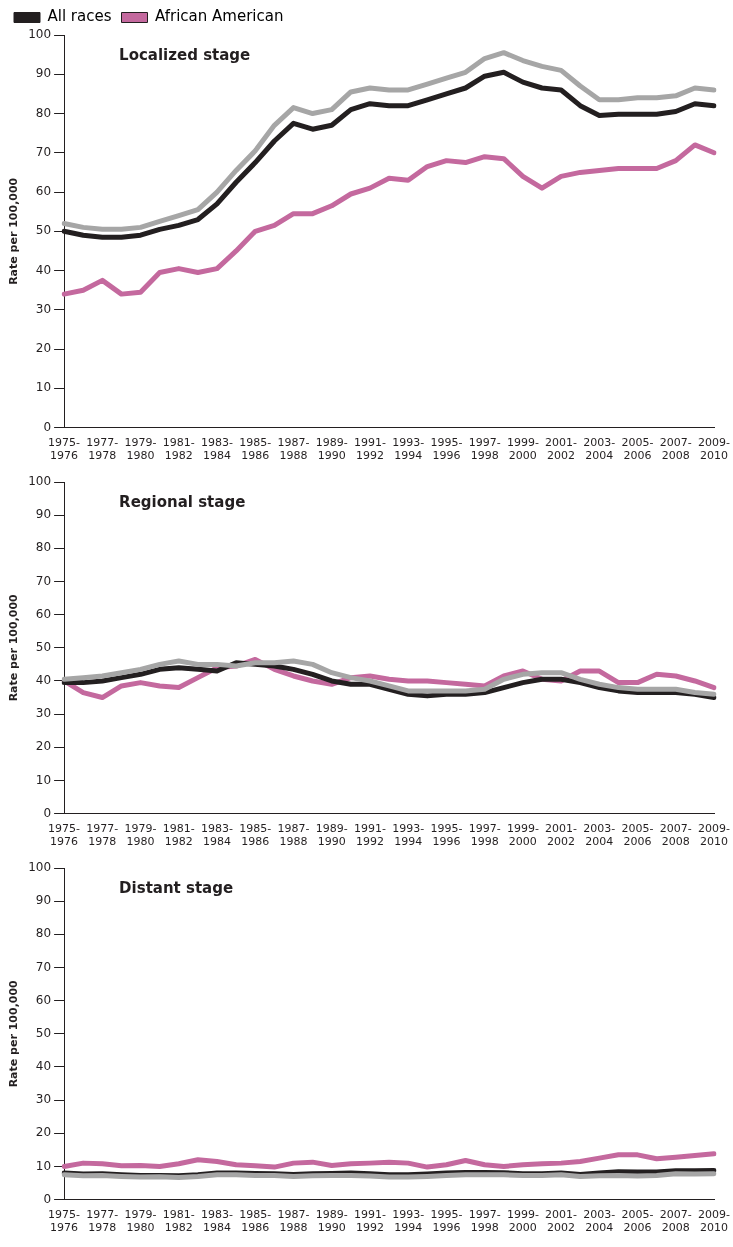 This screenshot has width=733, height=1247. I want to click on text: Distant stage, so click(176, 888).